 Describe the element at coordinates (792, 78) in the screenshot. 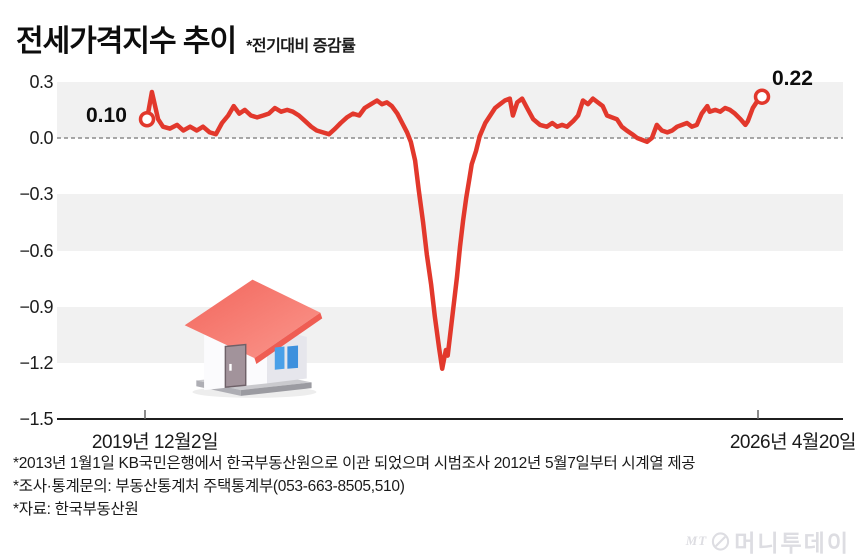

I see `end-value-label: 0.22` at that location.